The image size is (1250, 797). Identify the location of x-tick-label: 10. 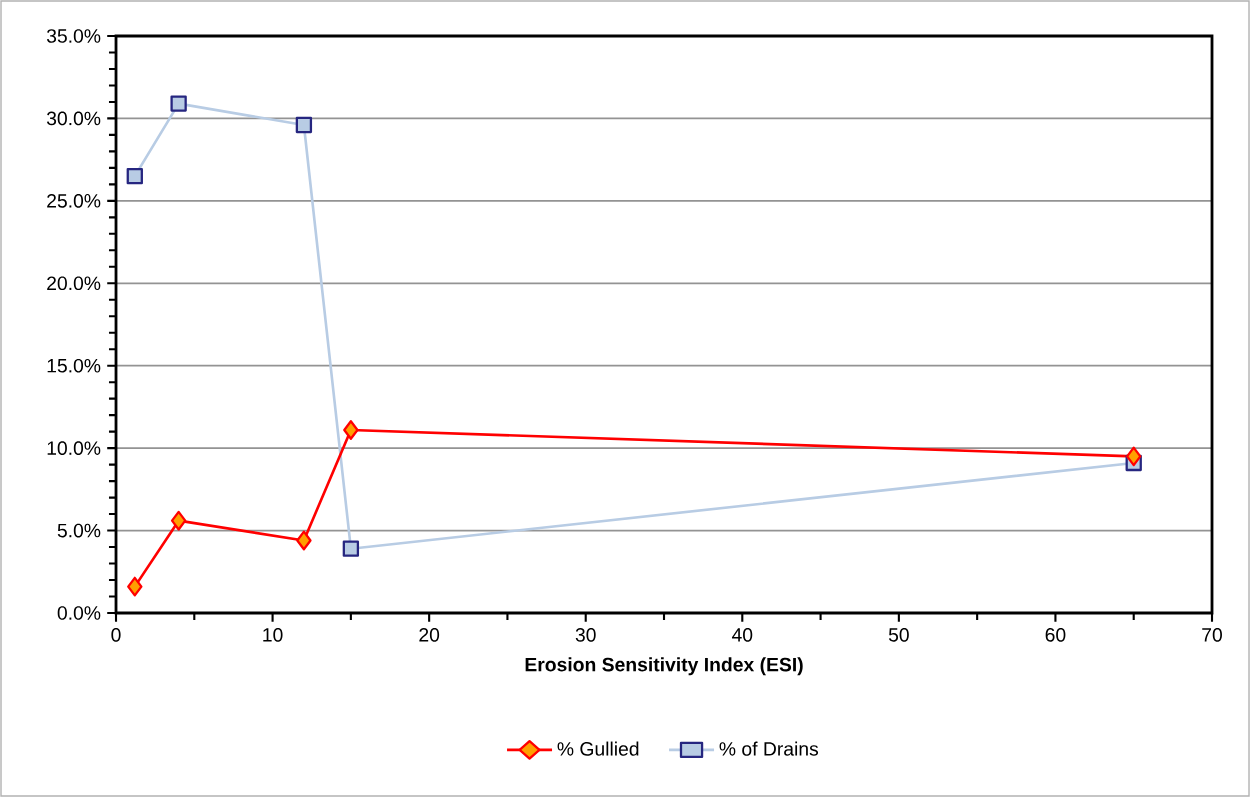
(273, 635).